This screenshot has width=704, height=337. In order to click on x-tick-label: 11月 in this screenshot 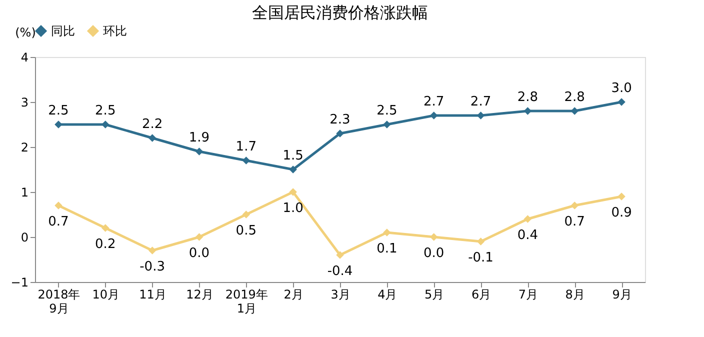, I will do `click(152, 295)`.